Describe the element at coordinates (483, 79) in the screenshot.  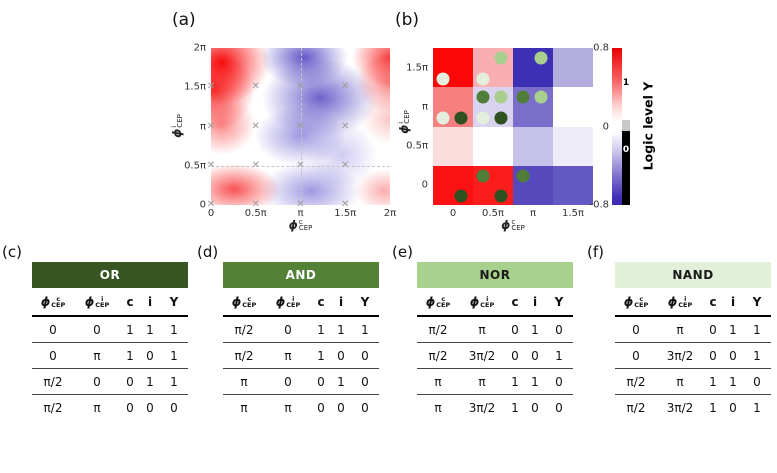
I see `gate-point-nand` at that location.